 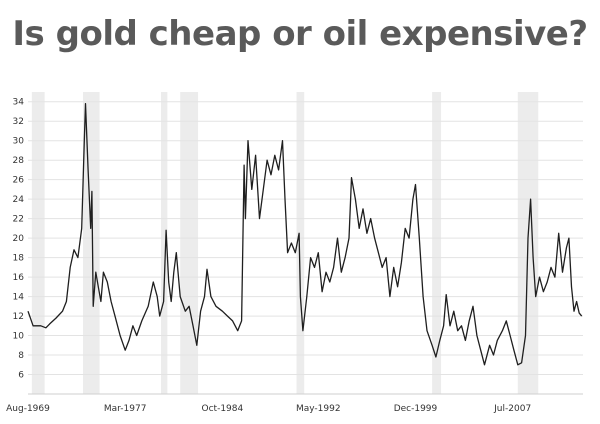 I want to click on x-tick-label-0: Aug-1969, so click(x=28, y=409).